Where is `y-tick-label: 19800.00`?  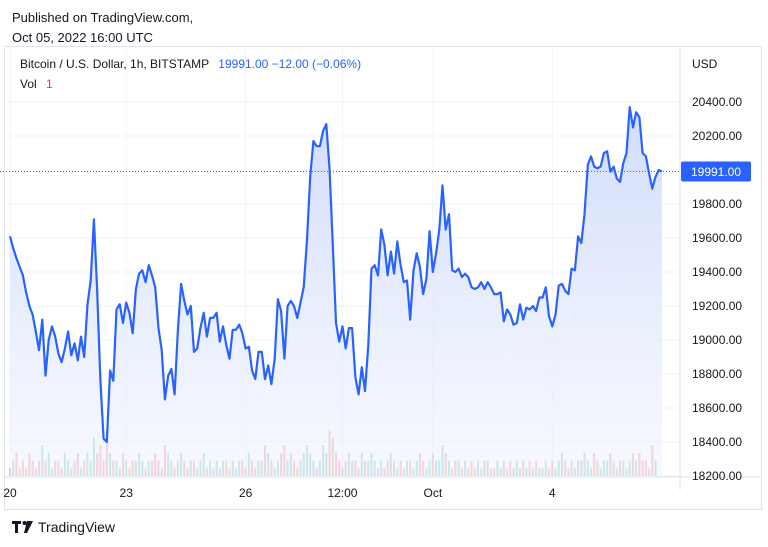 y-tick-label: 19800.00 is located at coordinates (717, 204).